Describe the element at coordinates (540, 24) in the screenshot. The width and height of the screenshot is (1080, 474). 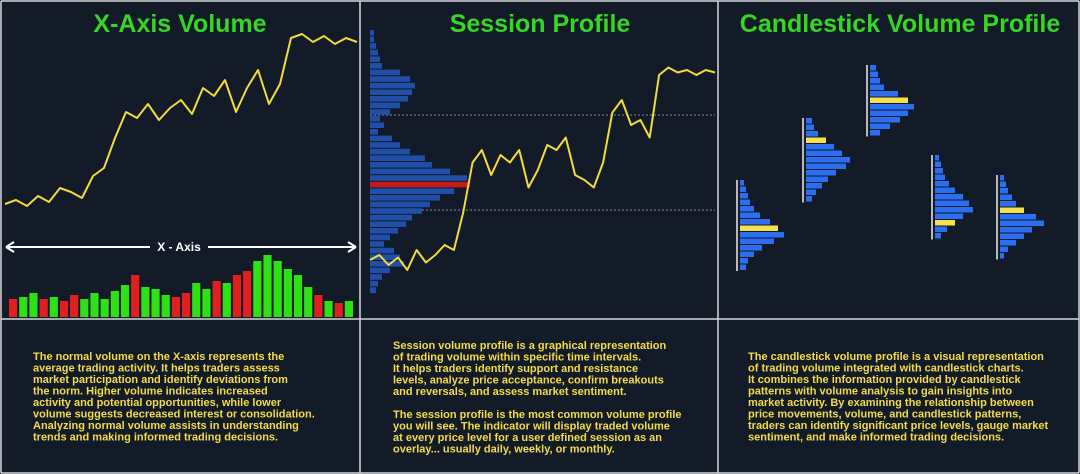
I see `panel-title: Session Profile` at that location.